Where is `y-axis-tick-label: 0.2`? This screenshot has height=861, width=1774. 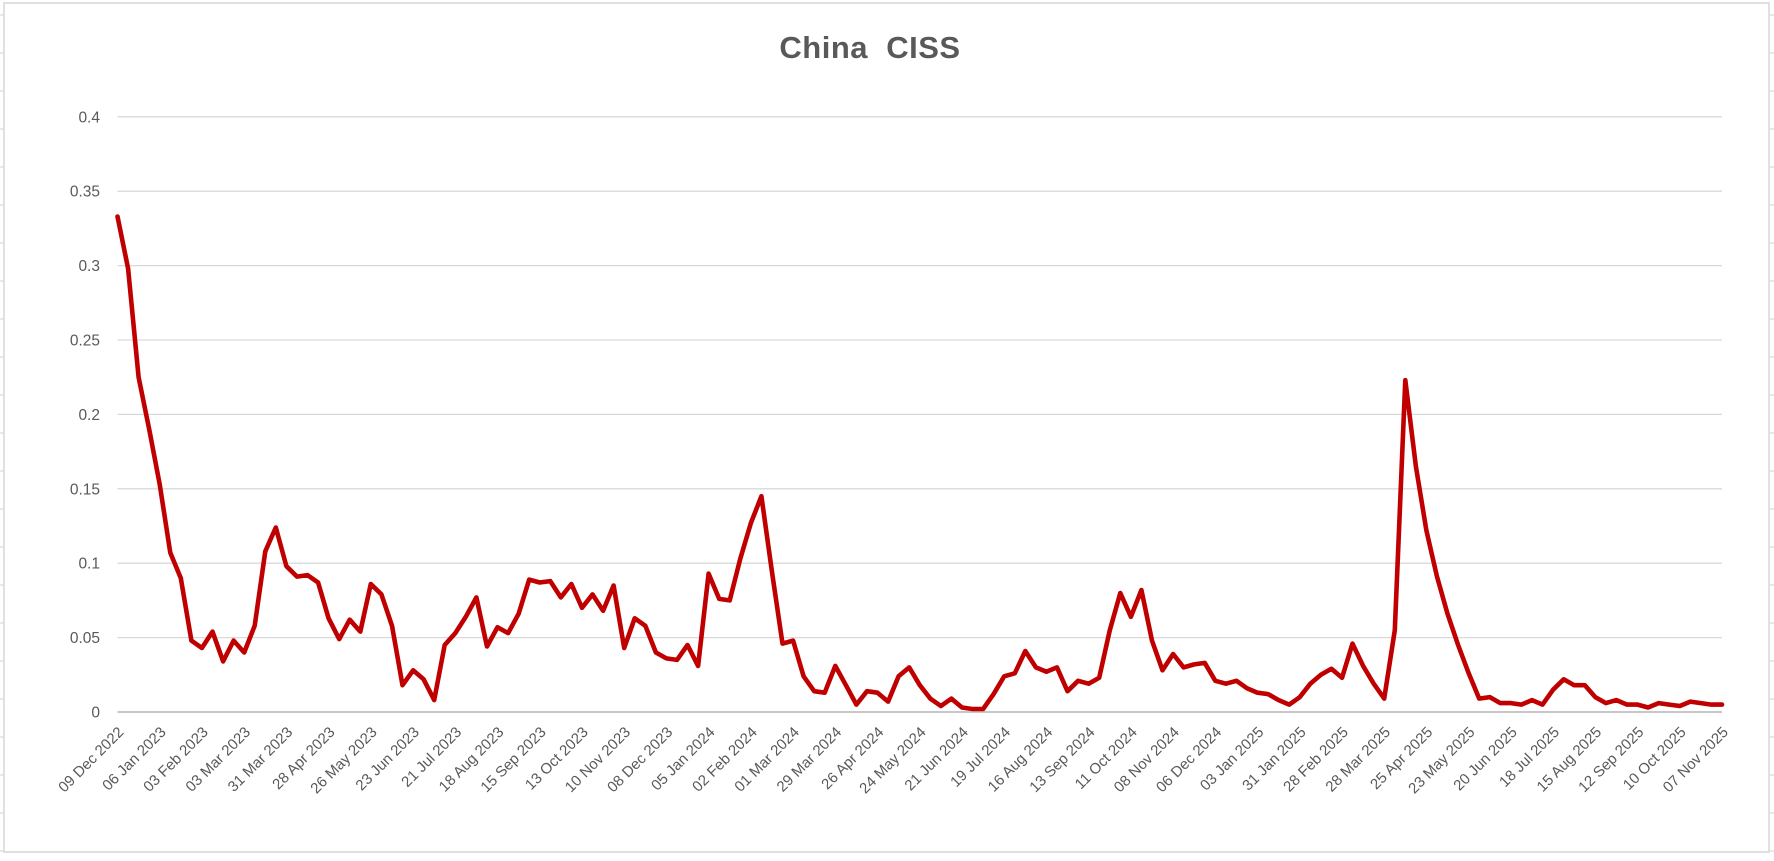 y-axis-tick-label: 0.2 is located at coordinates (89, 415).